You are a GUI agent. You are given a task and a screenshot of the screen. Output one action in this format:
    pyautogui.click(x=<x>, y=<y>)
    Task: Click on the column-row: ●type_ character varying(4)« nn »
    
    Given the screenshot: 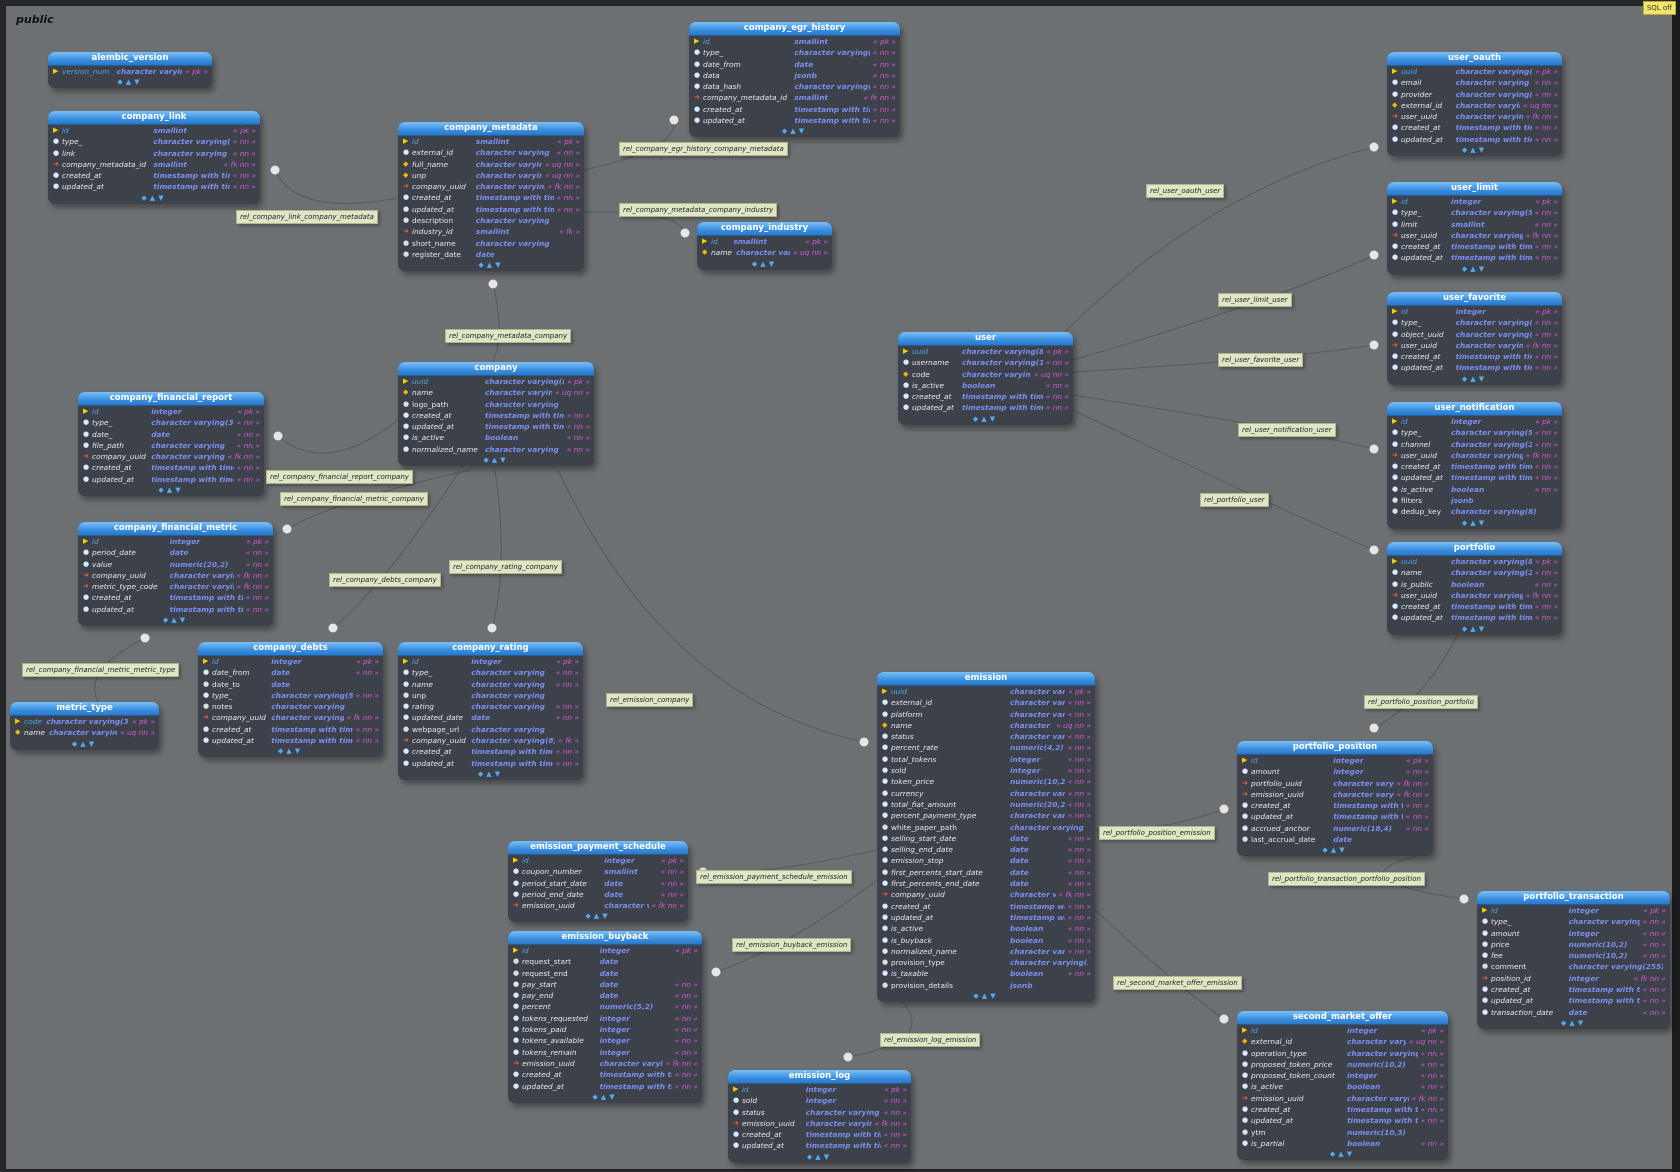 What is the action you would take?
    pyautogui.click(x=1573, y=921)
    